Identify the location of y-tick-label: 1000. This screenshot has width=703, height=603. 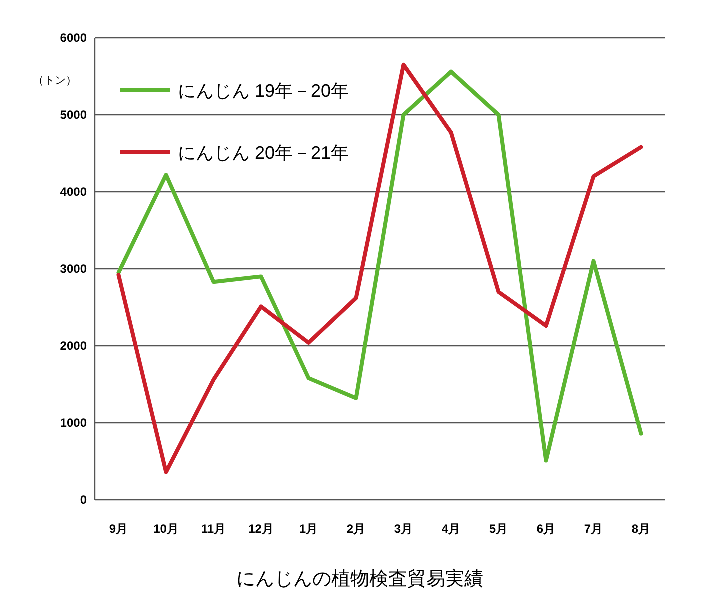
(74, 423).